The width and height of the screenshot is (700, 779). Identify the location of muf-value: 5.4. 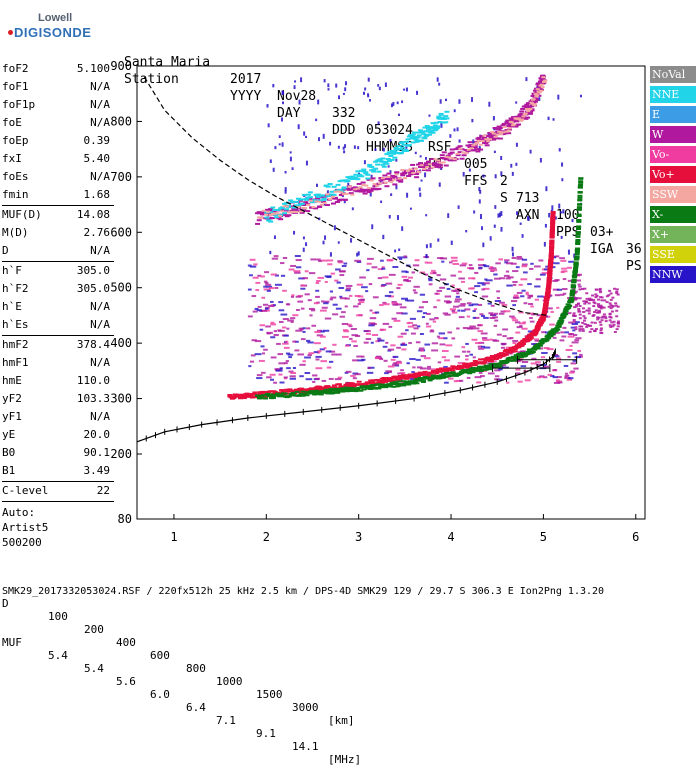
(58, 655).